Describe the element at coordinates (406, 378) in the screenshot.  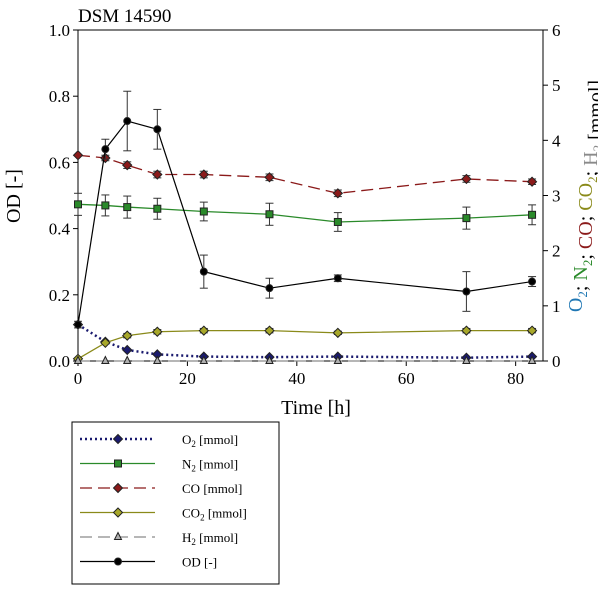
I see `x-tick-label: 60` at that location.